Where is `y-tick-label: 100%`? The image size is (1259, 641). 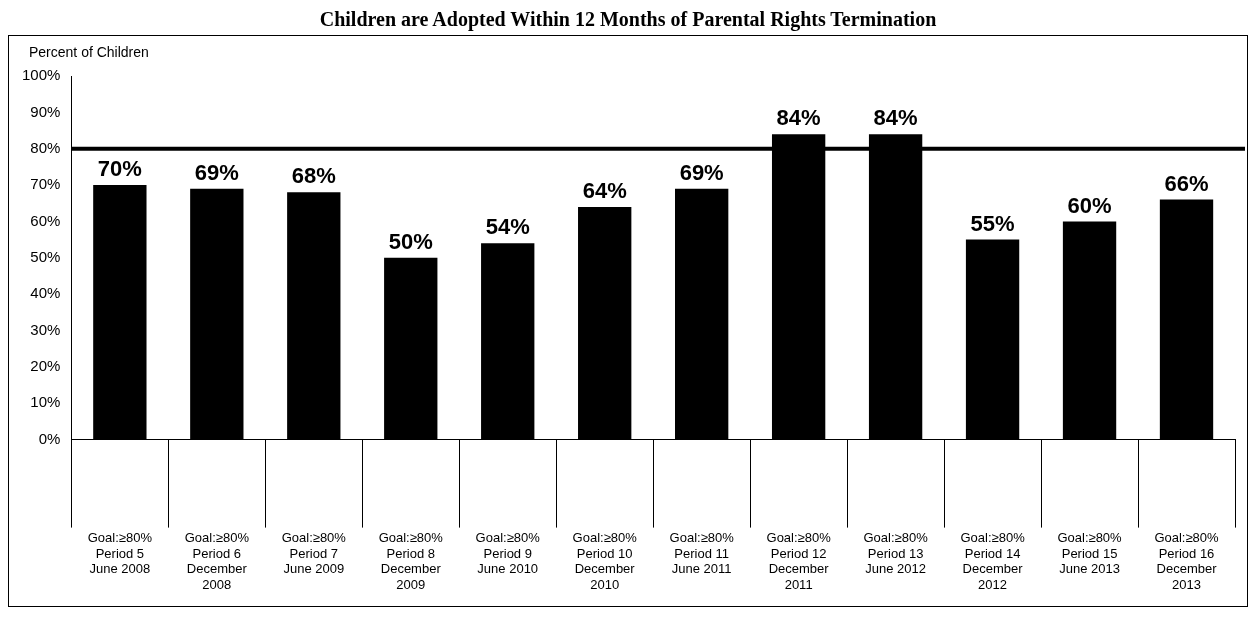
y-tick-label: 100% is located at coordinates (41, 75).